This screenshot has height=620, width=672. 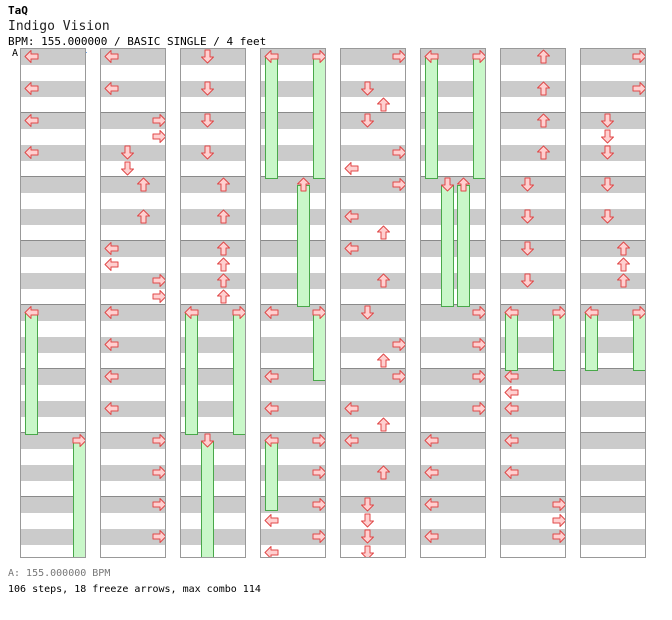 I want to click on bpm-marker-label: A, so click(x=15, y=53).